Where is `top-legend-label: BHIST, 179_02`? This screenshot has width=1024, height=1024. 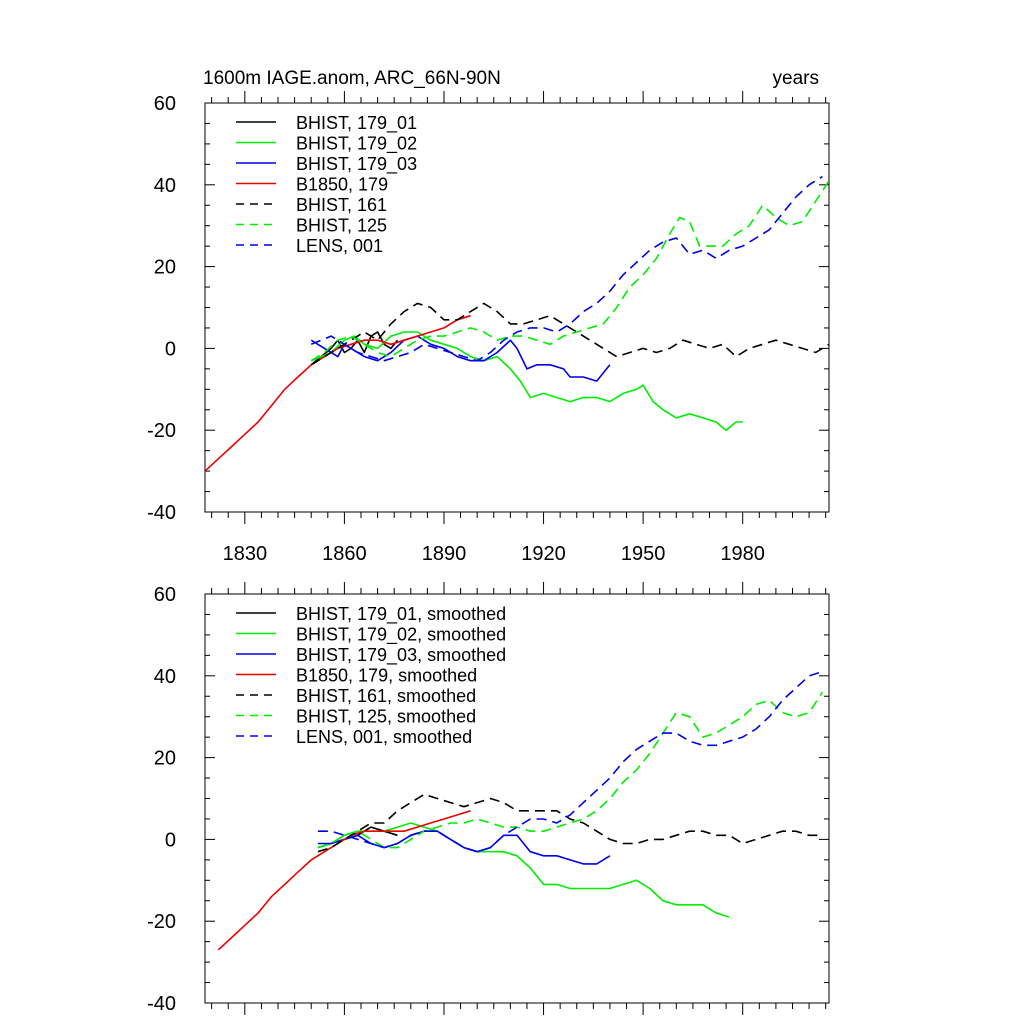
top-legend-label: BHIST, 179_02 is located at coordinates (356, 144).